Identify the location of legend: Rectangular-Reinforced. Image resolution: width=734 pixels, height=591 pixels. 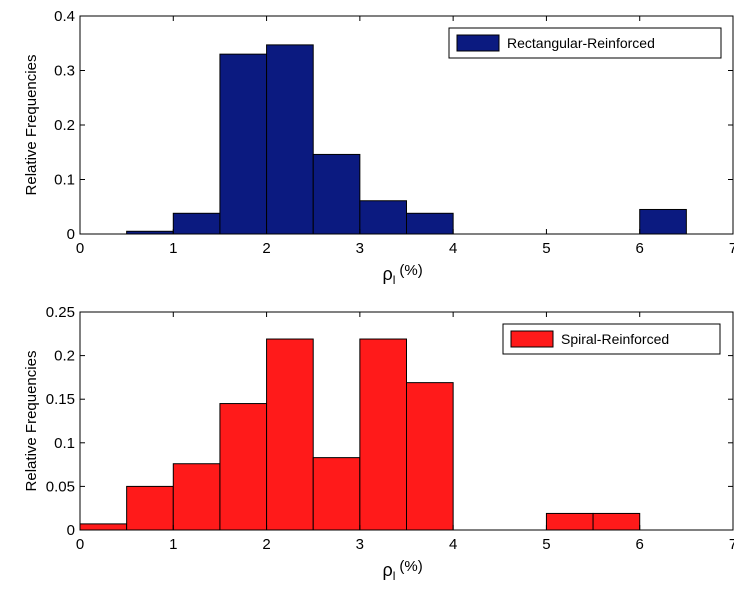
(585, 43).